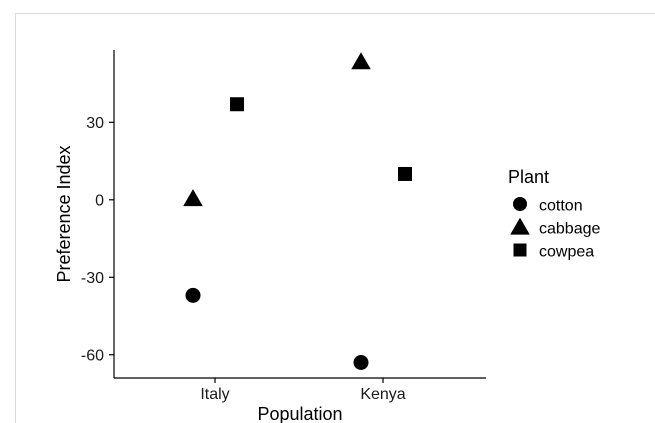 The image size is (655, 423). I want to click on data-point-cowpea-kenya, so click(405, 173).